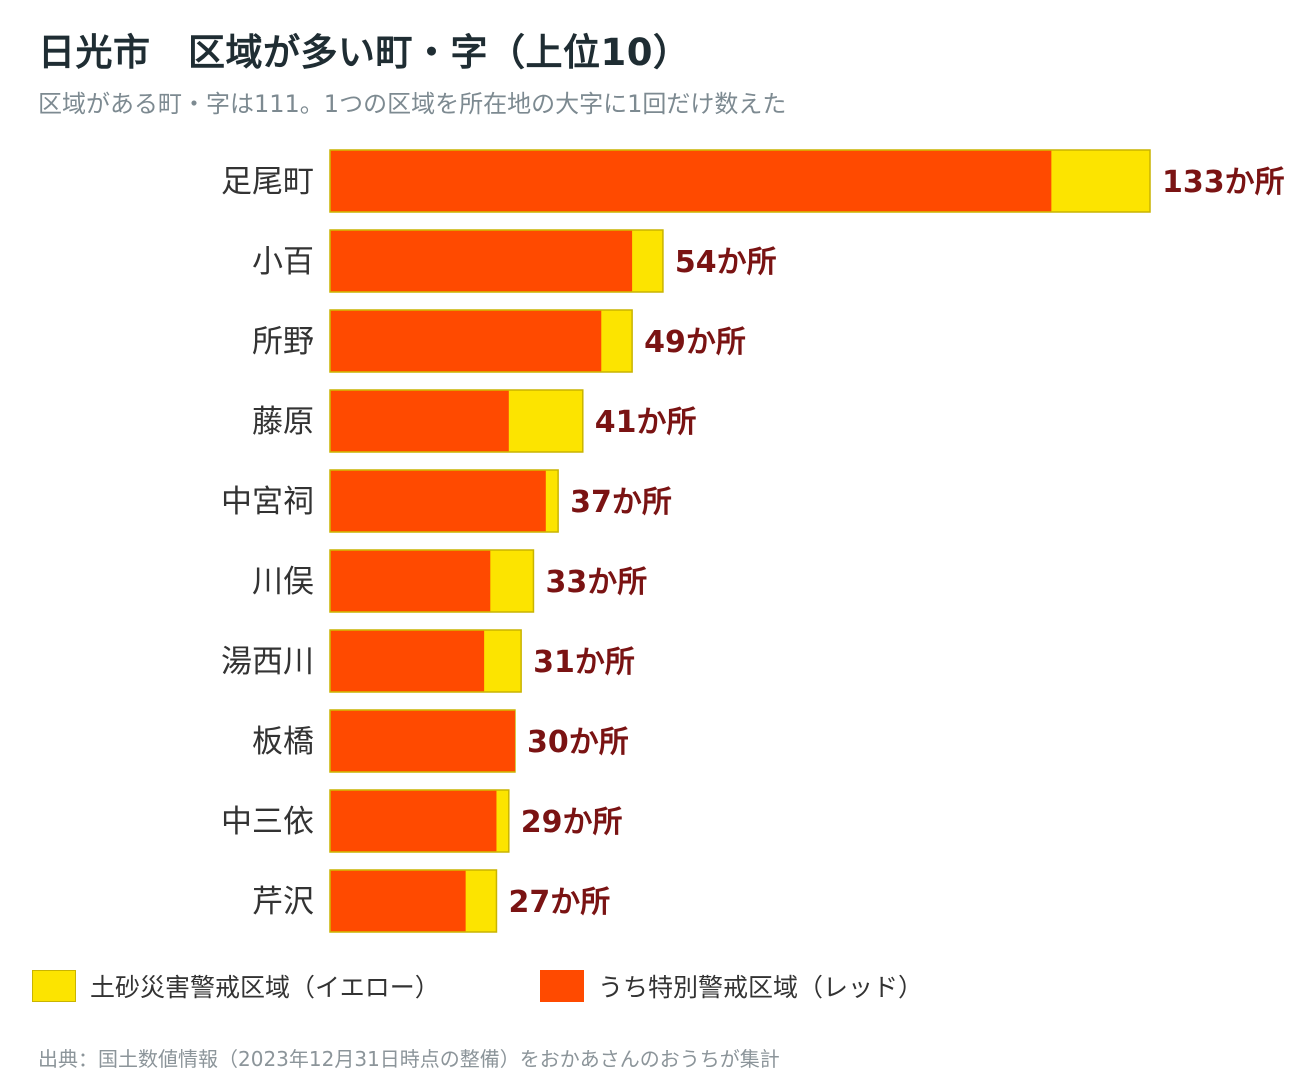 The height and width of the screenshot is (1090, 1300). What do you see at coordinates (265, 987) in the screenshot?
I see `legend-label-yellow: 土砂災害警戒区域（イエロー）` at bounding box center [265, 987].